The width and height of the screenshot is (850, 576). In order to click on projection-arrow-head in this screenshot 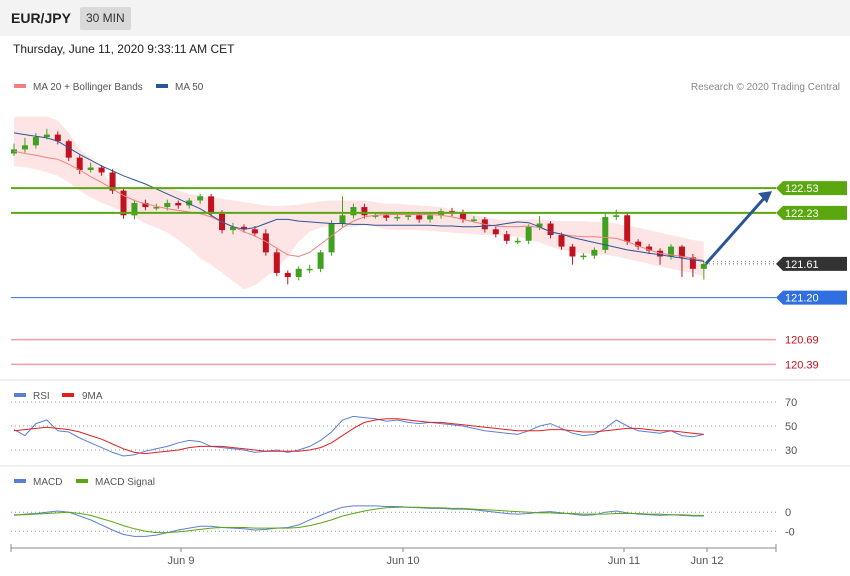, I will do `click(765, 197)`.